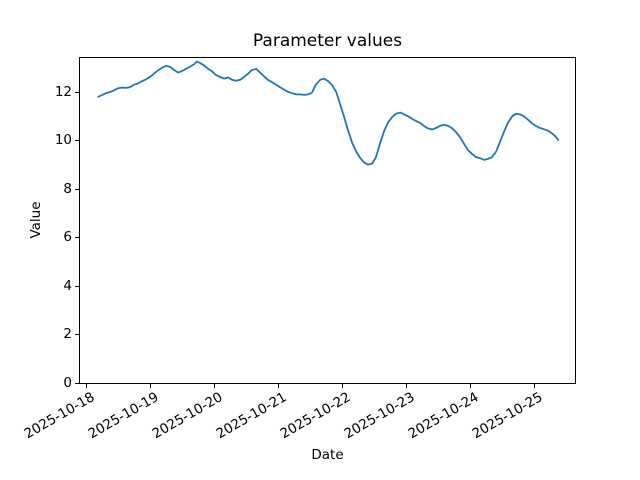 The height and width of the screenshot is (480, 640). What do you see at coordinates (327, 455) in the screenshot?
I see `x-axis-label: Date` at bounding box center [327, 455].